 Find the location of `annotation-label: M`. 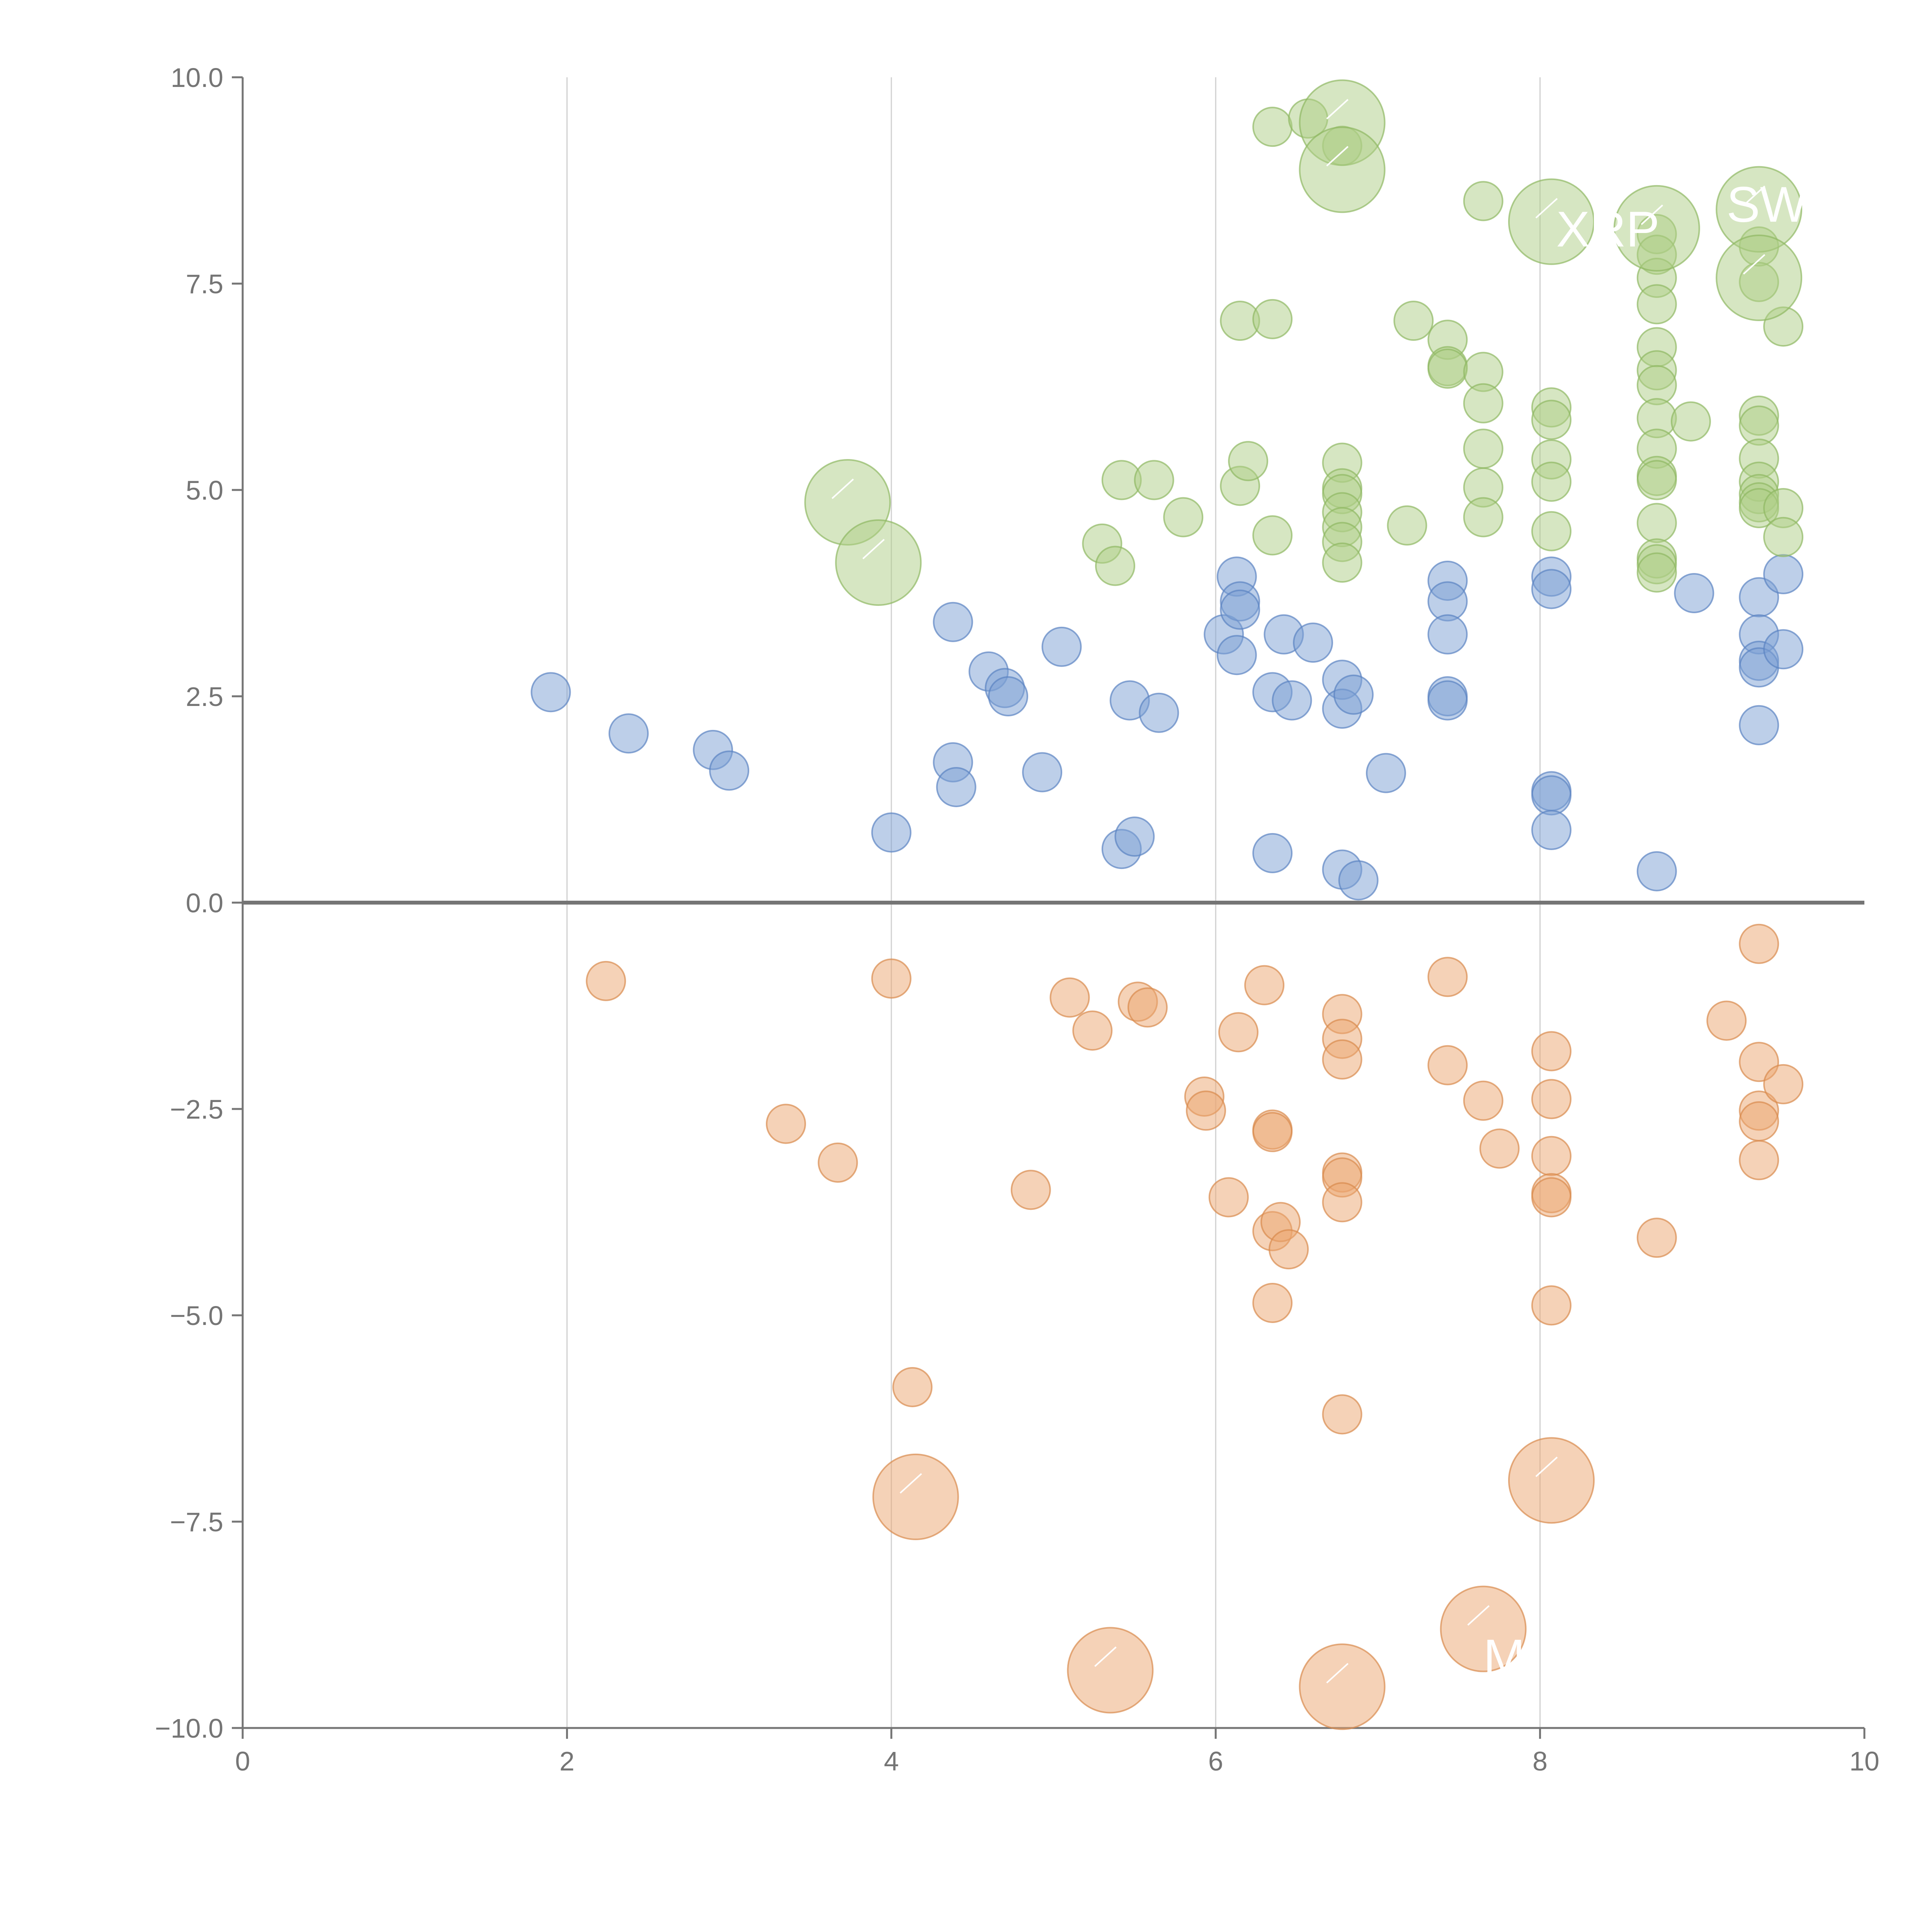

annotation-label: M is located at coordinates (1504, 1657).